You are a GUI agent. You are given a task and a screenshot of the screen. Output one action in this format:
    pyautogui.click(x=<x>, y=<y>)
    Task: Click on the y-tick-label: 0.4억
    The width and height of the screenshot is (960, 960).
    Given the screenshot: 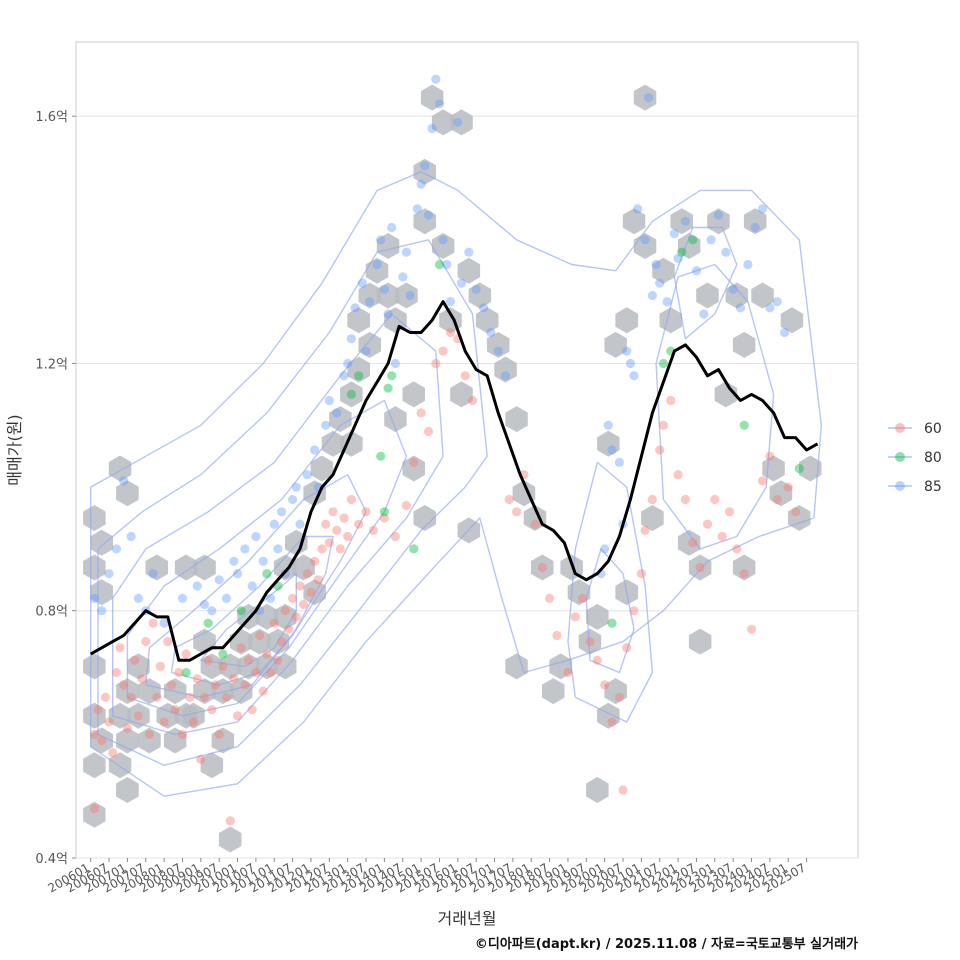 What is the action you would take?
    pyautogui.click(x=51, y=859)
    